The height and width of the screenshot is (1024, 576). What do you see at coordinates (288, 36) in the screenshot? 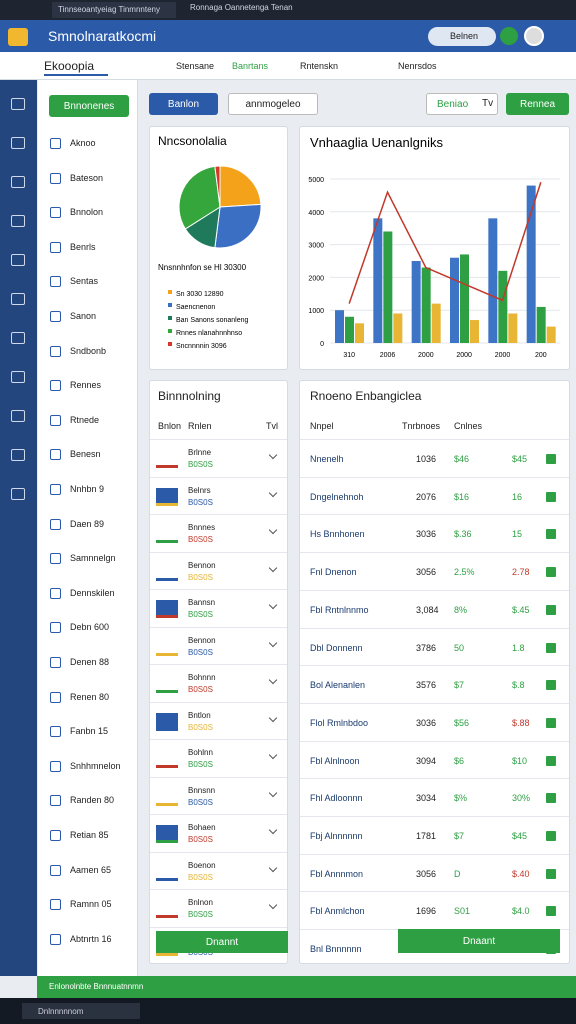
I see `app-header: Smnolnaratkocmi Belnen` at bounding box center [288, 36].